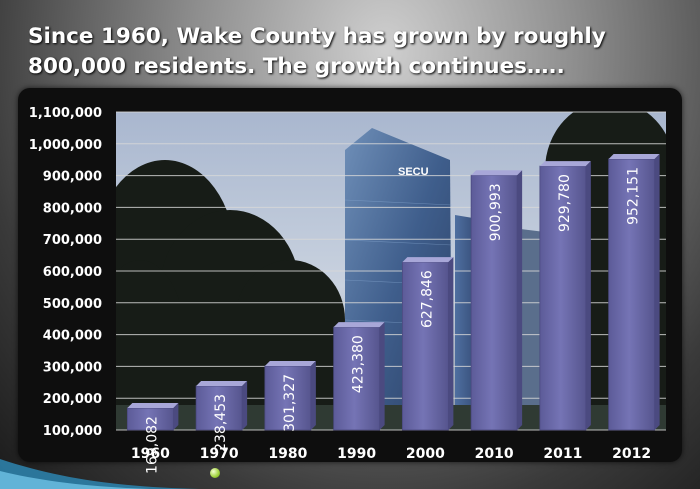 This screenshot has width=700, height=489. I want to click on data-label: 929,780, so click(565, 203).